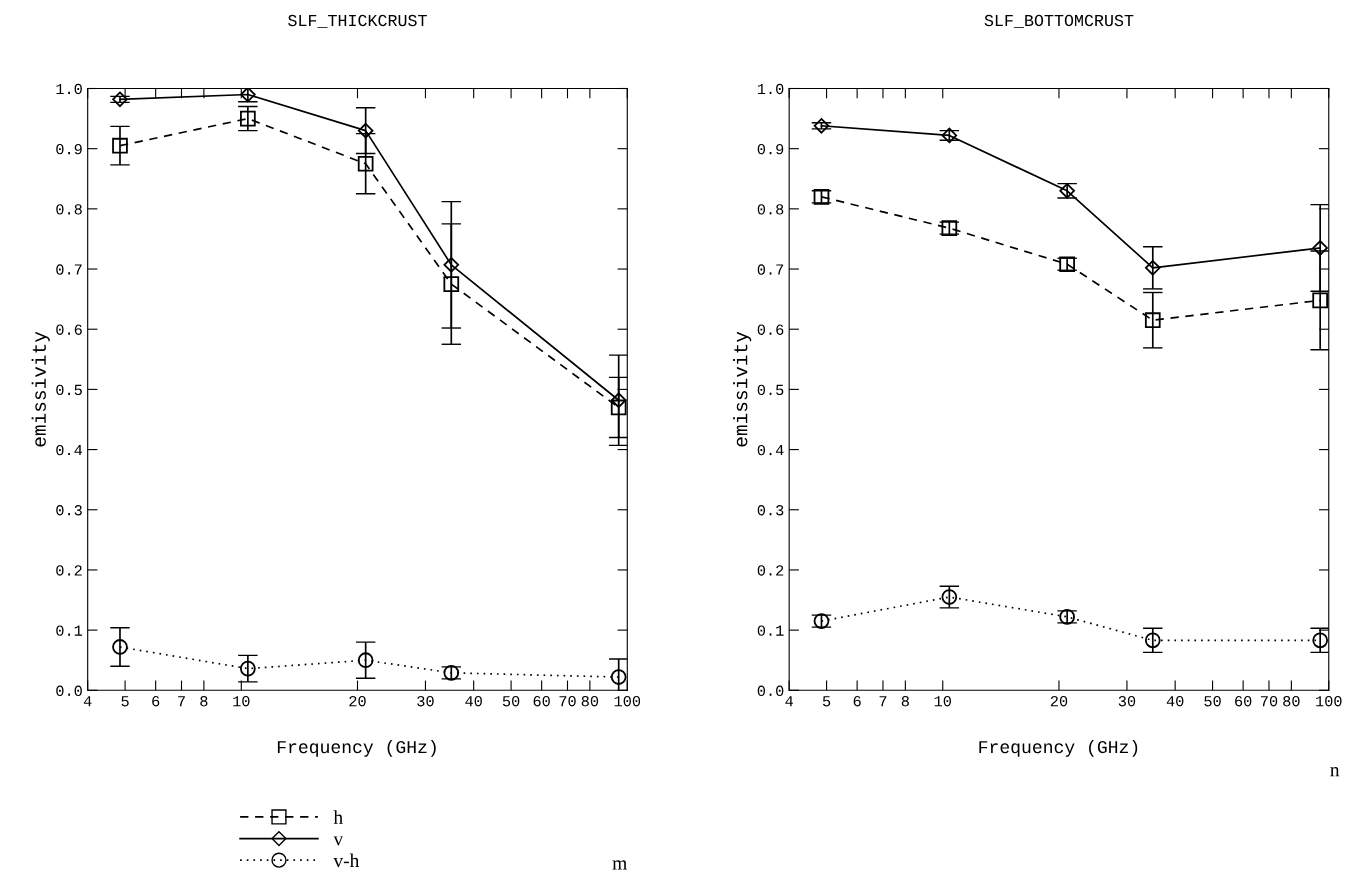 Image resolution: width=1349 pixels, height=885 pixels. Describe the element at coordinates (1059, 21) in the screenshot. I see `chart-title: SLF_BOTTOMCRUST` at that location.